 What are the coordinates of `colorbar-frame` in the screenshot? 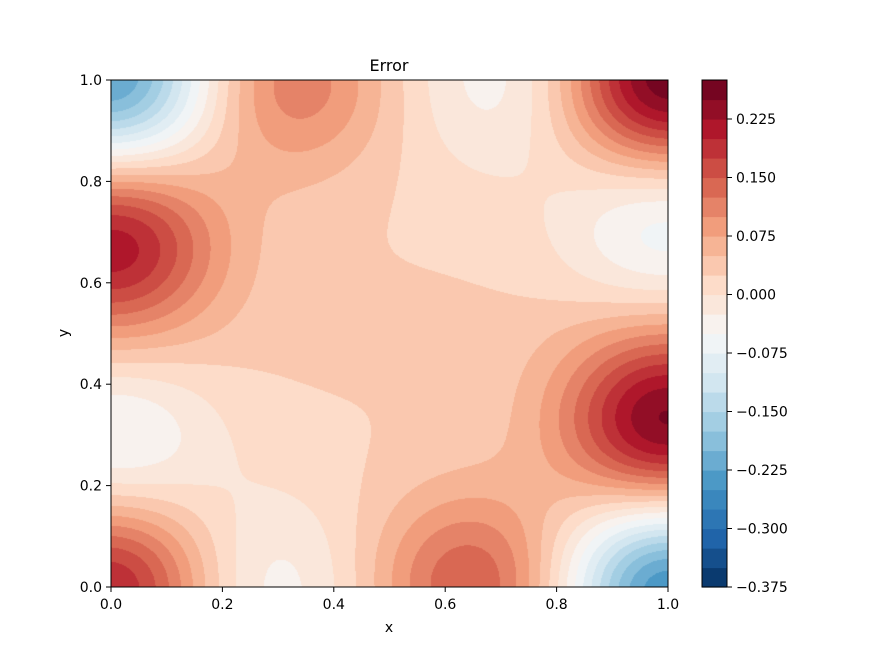 It's located at (714, 333).